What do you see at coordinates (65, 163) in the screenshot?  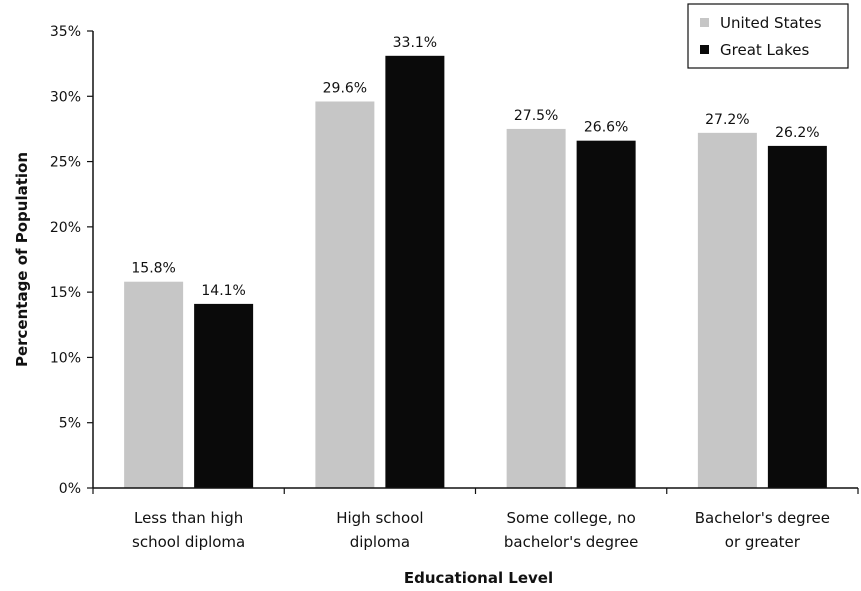 I see `y-tick-label: 25%` at bounding box center [65, 163].